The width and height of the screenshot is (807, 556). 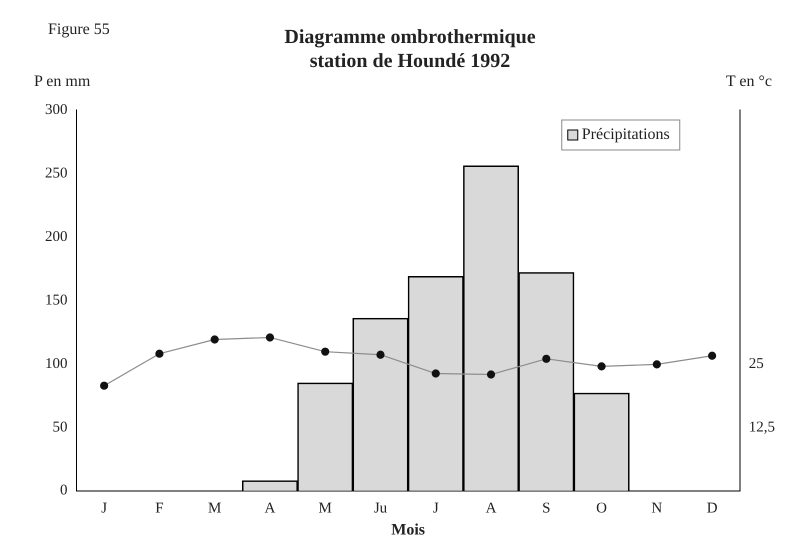 What do you see at coordinates (79, 29) in the screenshot?
I see `caption: Figure 55` at bounding box center [79, 29].